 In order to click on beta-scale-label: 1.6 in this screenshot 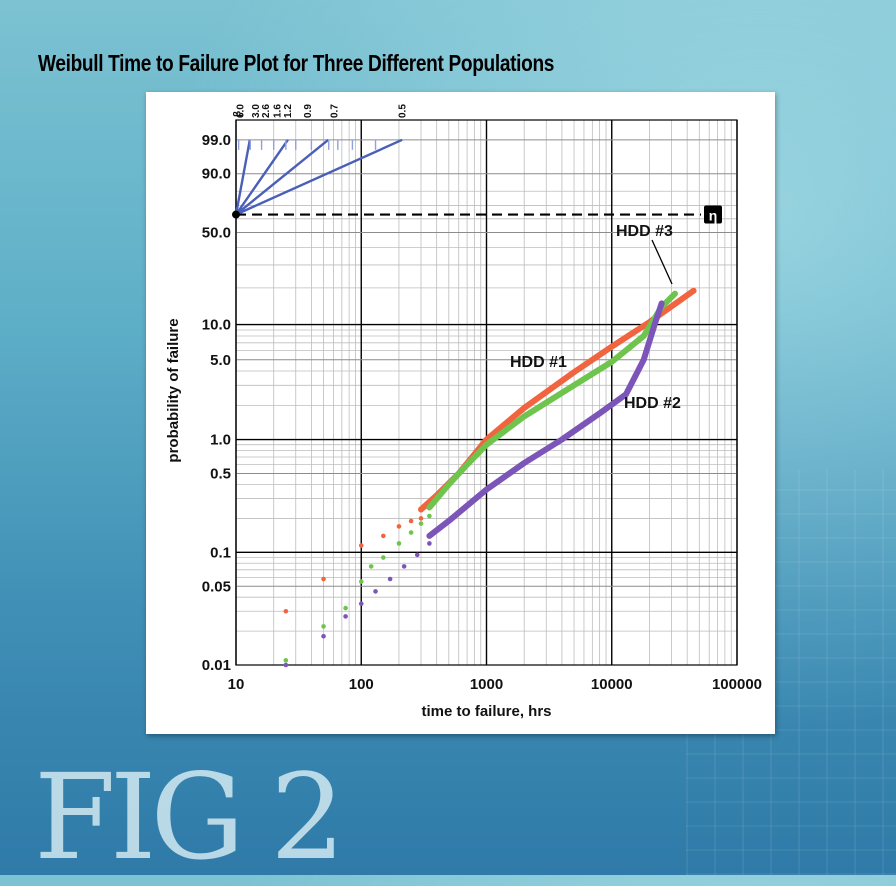, I will do `click(277, 111)`.